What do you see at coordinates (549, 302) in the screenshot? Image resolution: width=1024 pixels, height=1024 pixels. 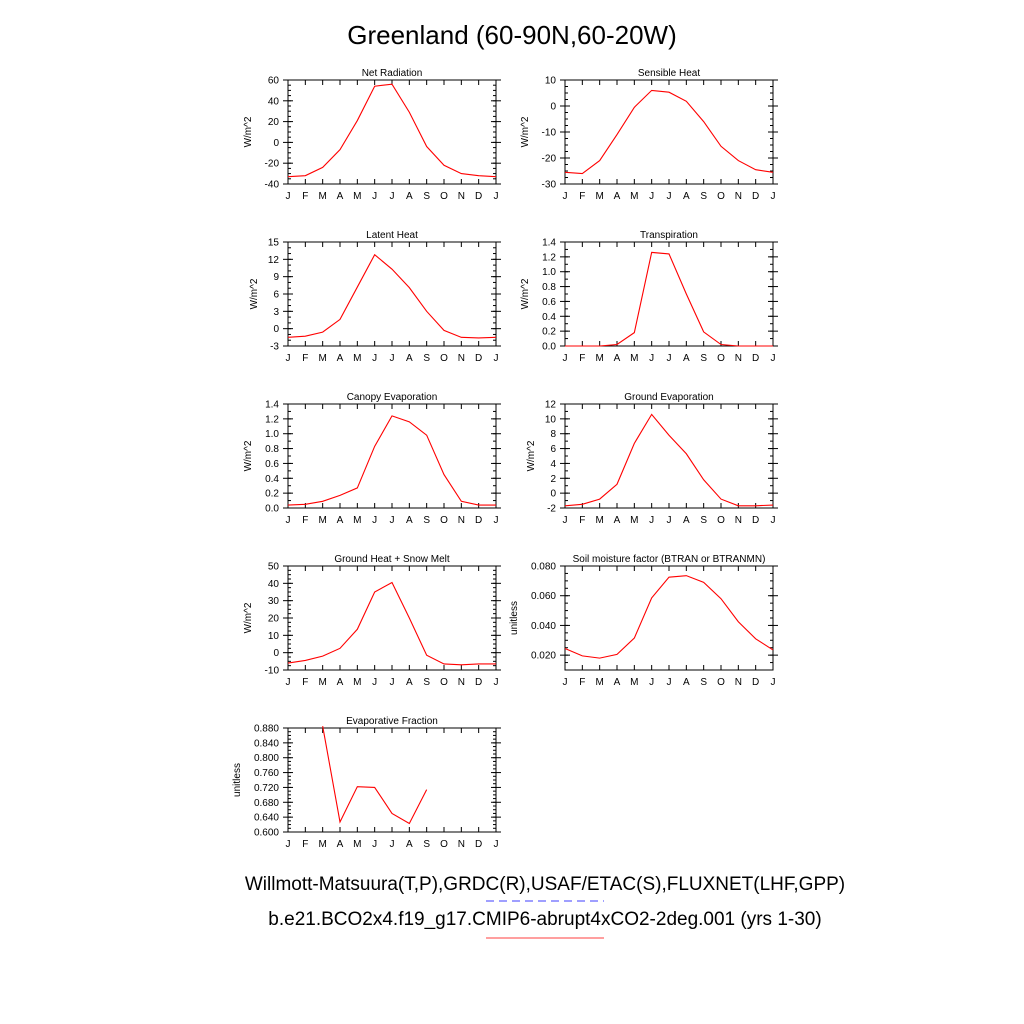 I see `y-tick-label: 0.6` at bounding box center [549, 302].